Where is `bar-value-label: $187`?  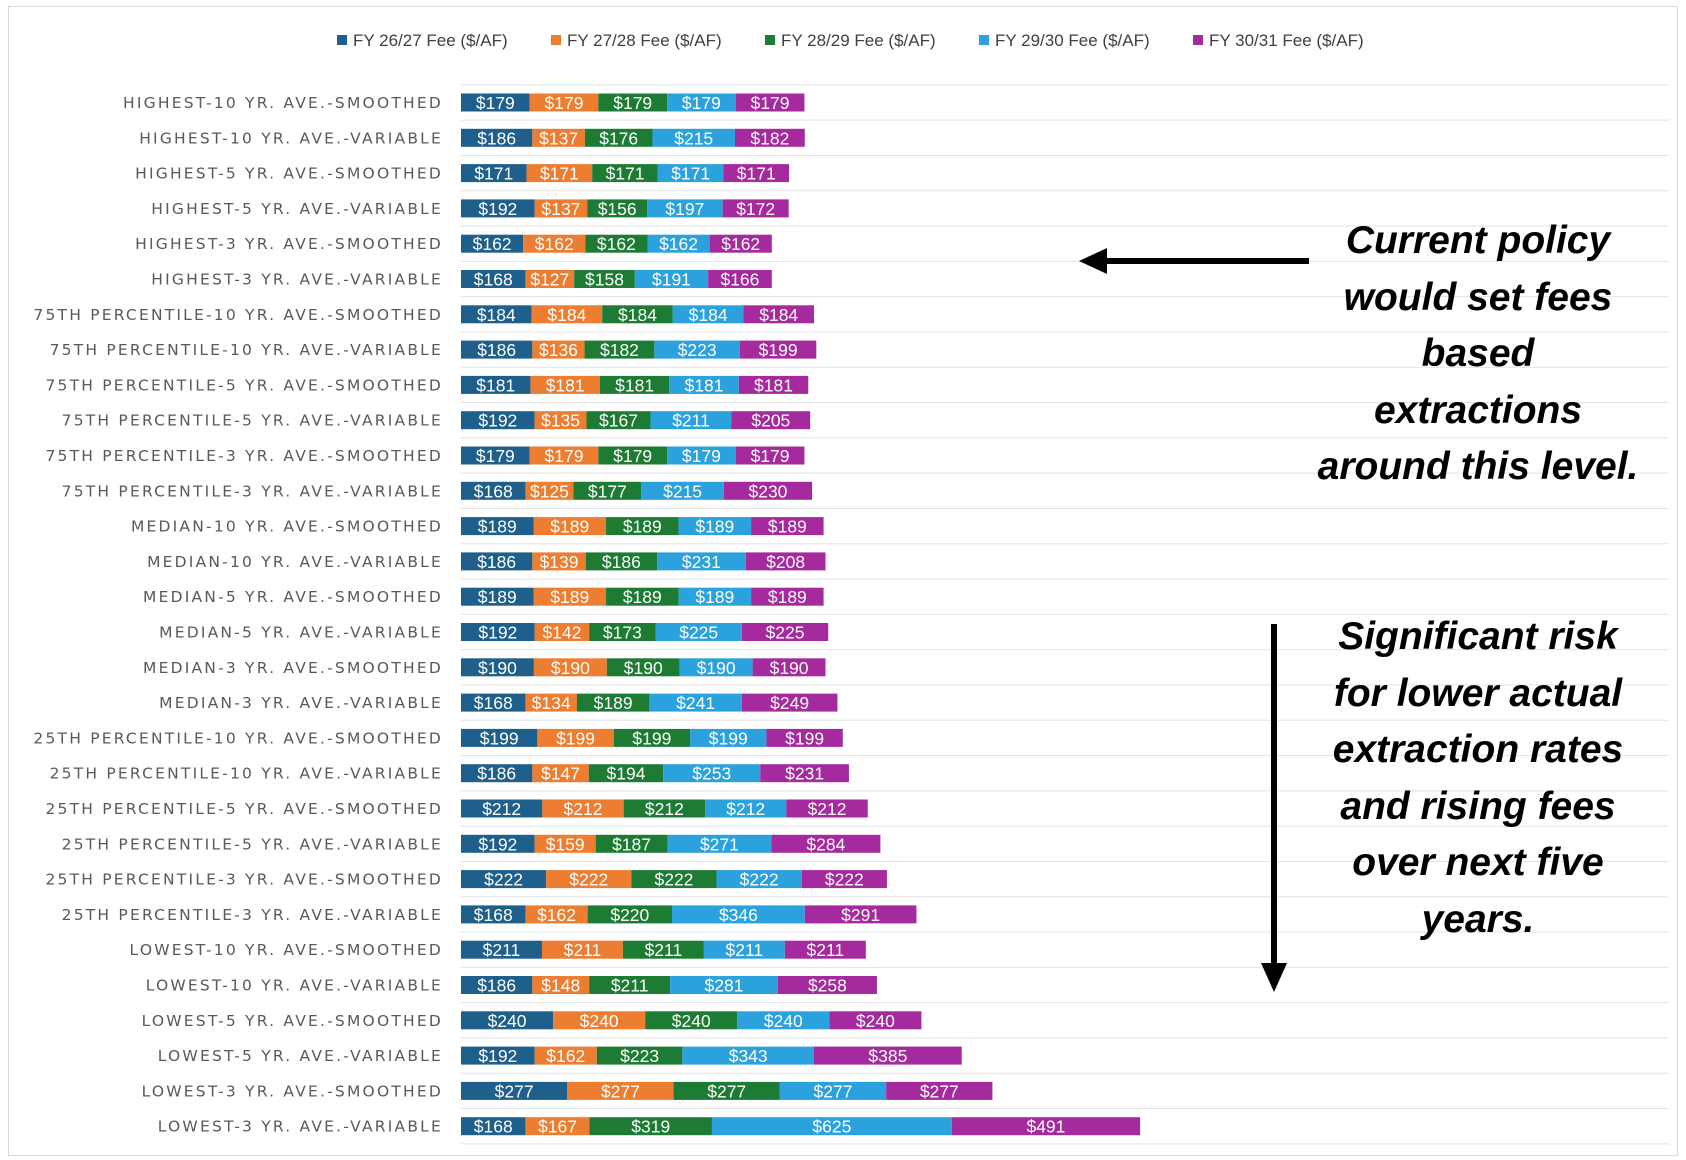 bar-value-label: $187 is located at coordinates (631, 844).